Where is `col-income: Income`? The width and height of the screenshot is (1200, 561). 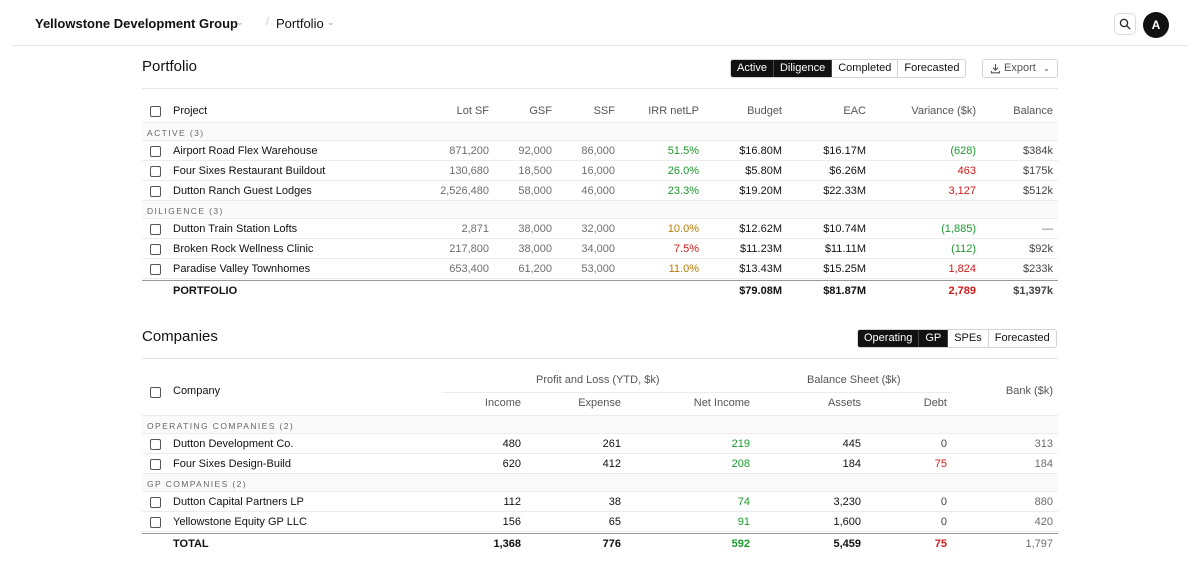 col-income: Income is located at coordinates (502, 403).